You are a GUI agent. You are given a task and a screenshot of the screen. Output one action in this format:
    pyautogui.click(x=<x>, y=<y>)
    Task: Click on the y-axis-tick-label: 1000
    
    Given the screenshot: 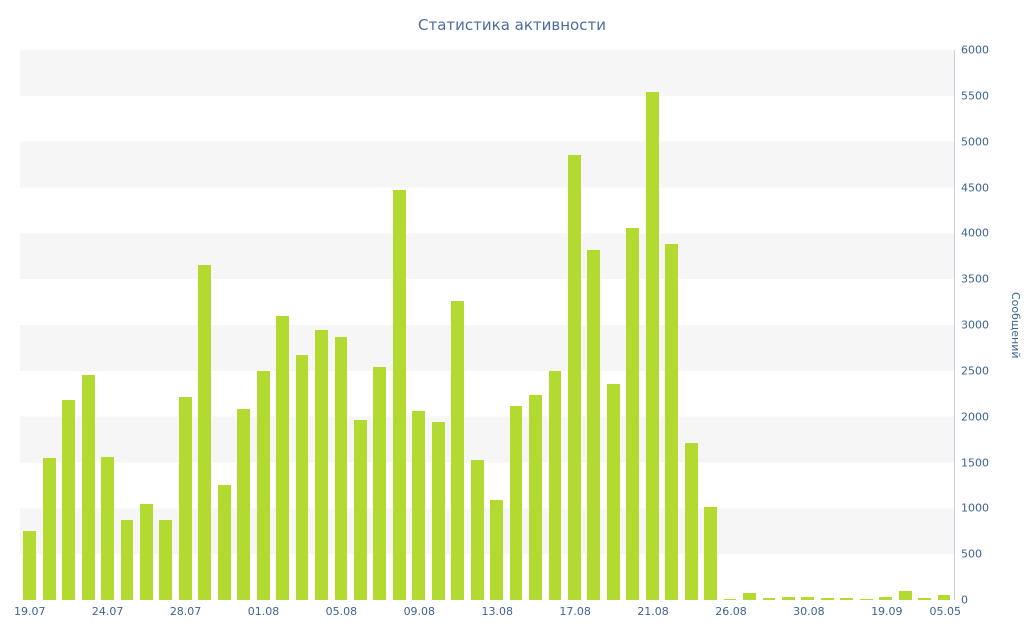 What is the action you would take?
    pyautogui.click(x=975, y=508)
    